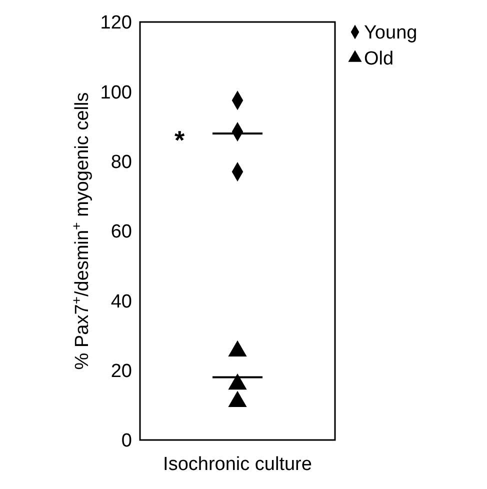 The image size is (487, 489). What do you see at coordinates (121, 371) in the screenshot?
I see `y-tick-label: 20` at bounding box center [121, 371].